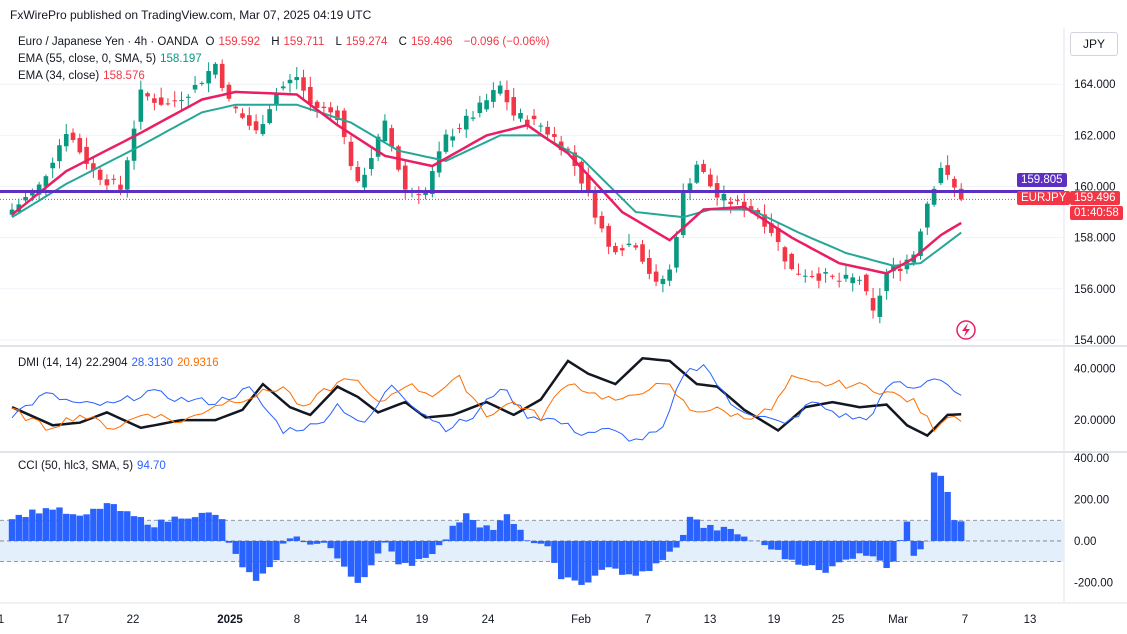 The width and height of the screenshot is (1127, 634). What do you see at coordinates (402, 42) in the screenshot?
I see `close-label: C` at bounding box center [402, 42].